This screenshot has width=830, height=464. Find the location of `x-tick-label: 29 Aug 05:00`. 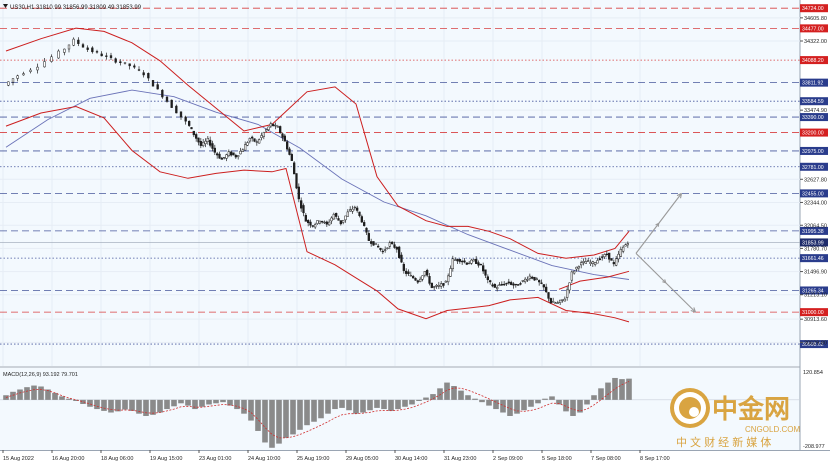

x-tick-label: 29 Aug 05:00 is located at coordinates (362, 459).